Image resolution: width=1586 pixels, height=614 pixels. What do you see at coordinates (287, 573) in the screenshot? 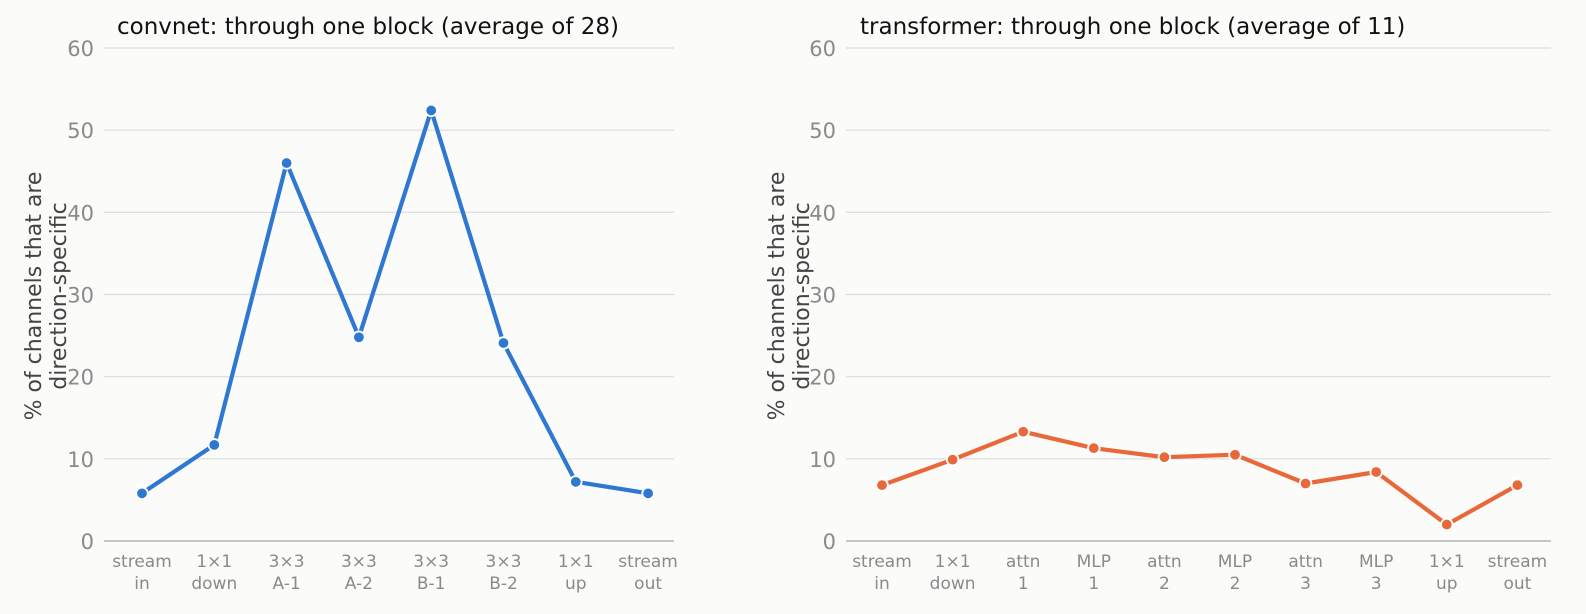
I see `x-tick-label: 3×3 A-1` at bounding box center [287, 573].